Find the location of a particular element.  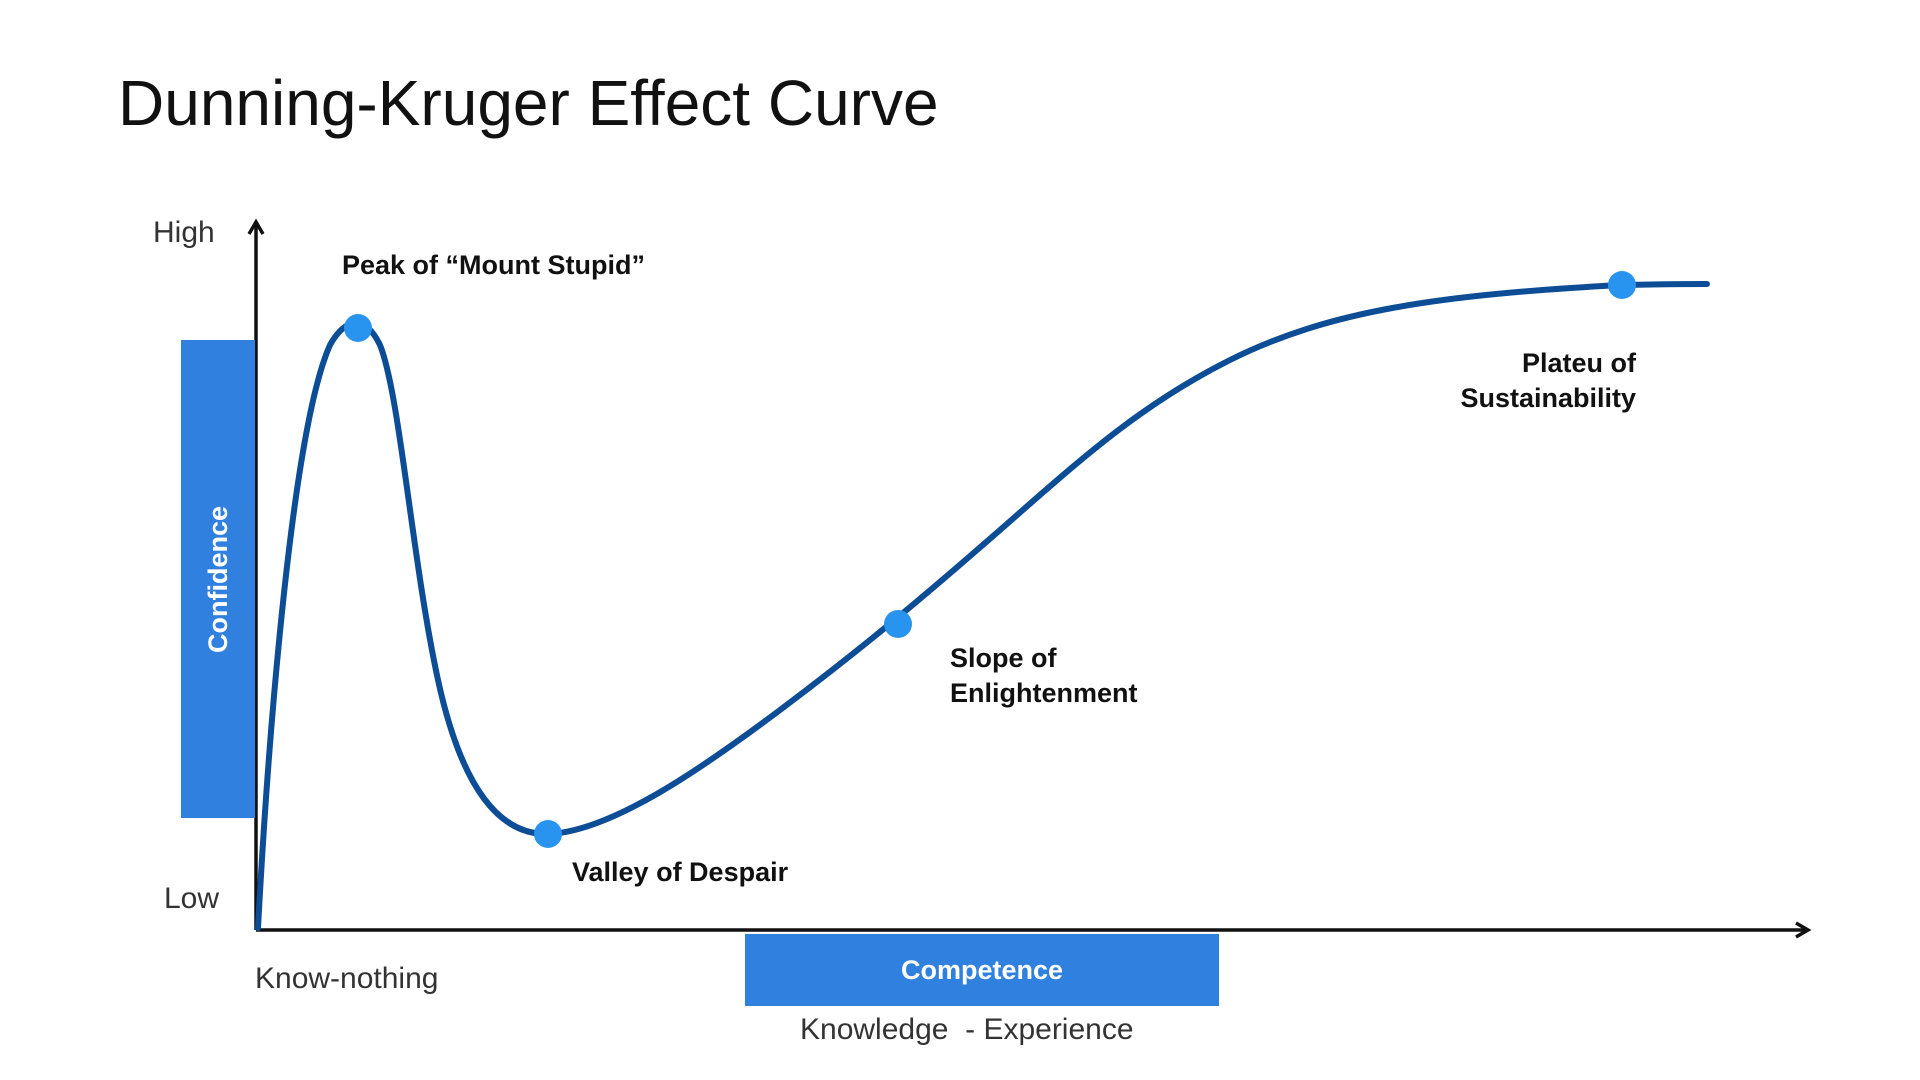

competence-label: Competence is located at coordinates (982, 969).